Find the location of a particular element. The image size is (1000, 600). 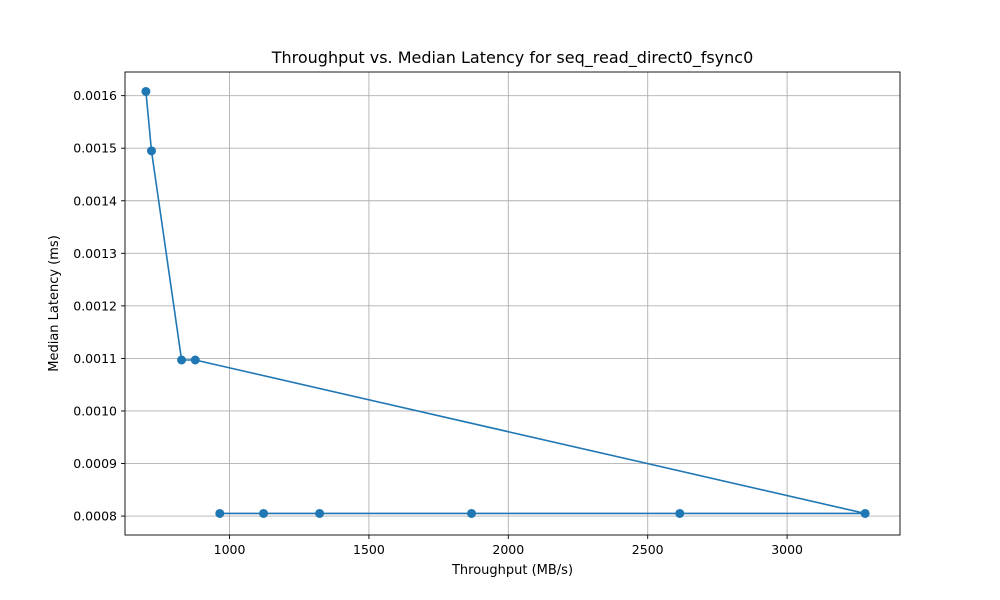

x-tick-label: 2500 is located at coordinates (648, 549).